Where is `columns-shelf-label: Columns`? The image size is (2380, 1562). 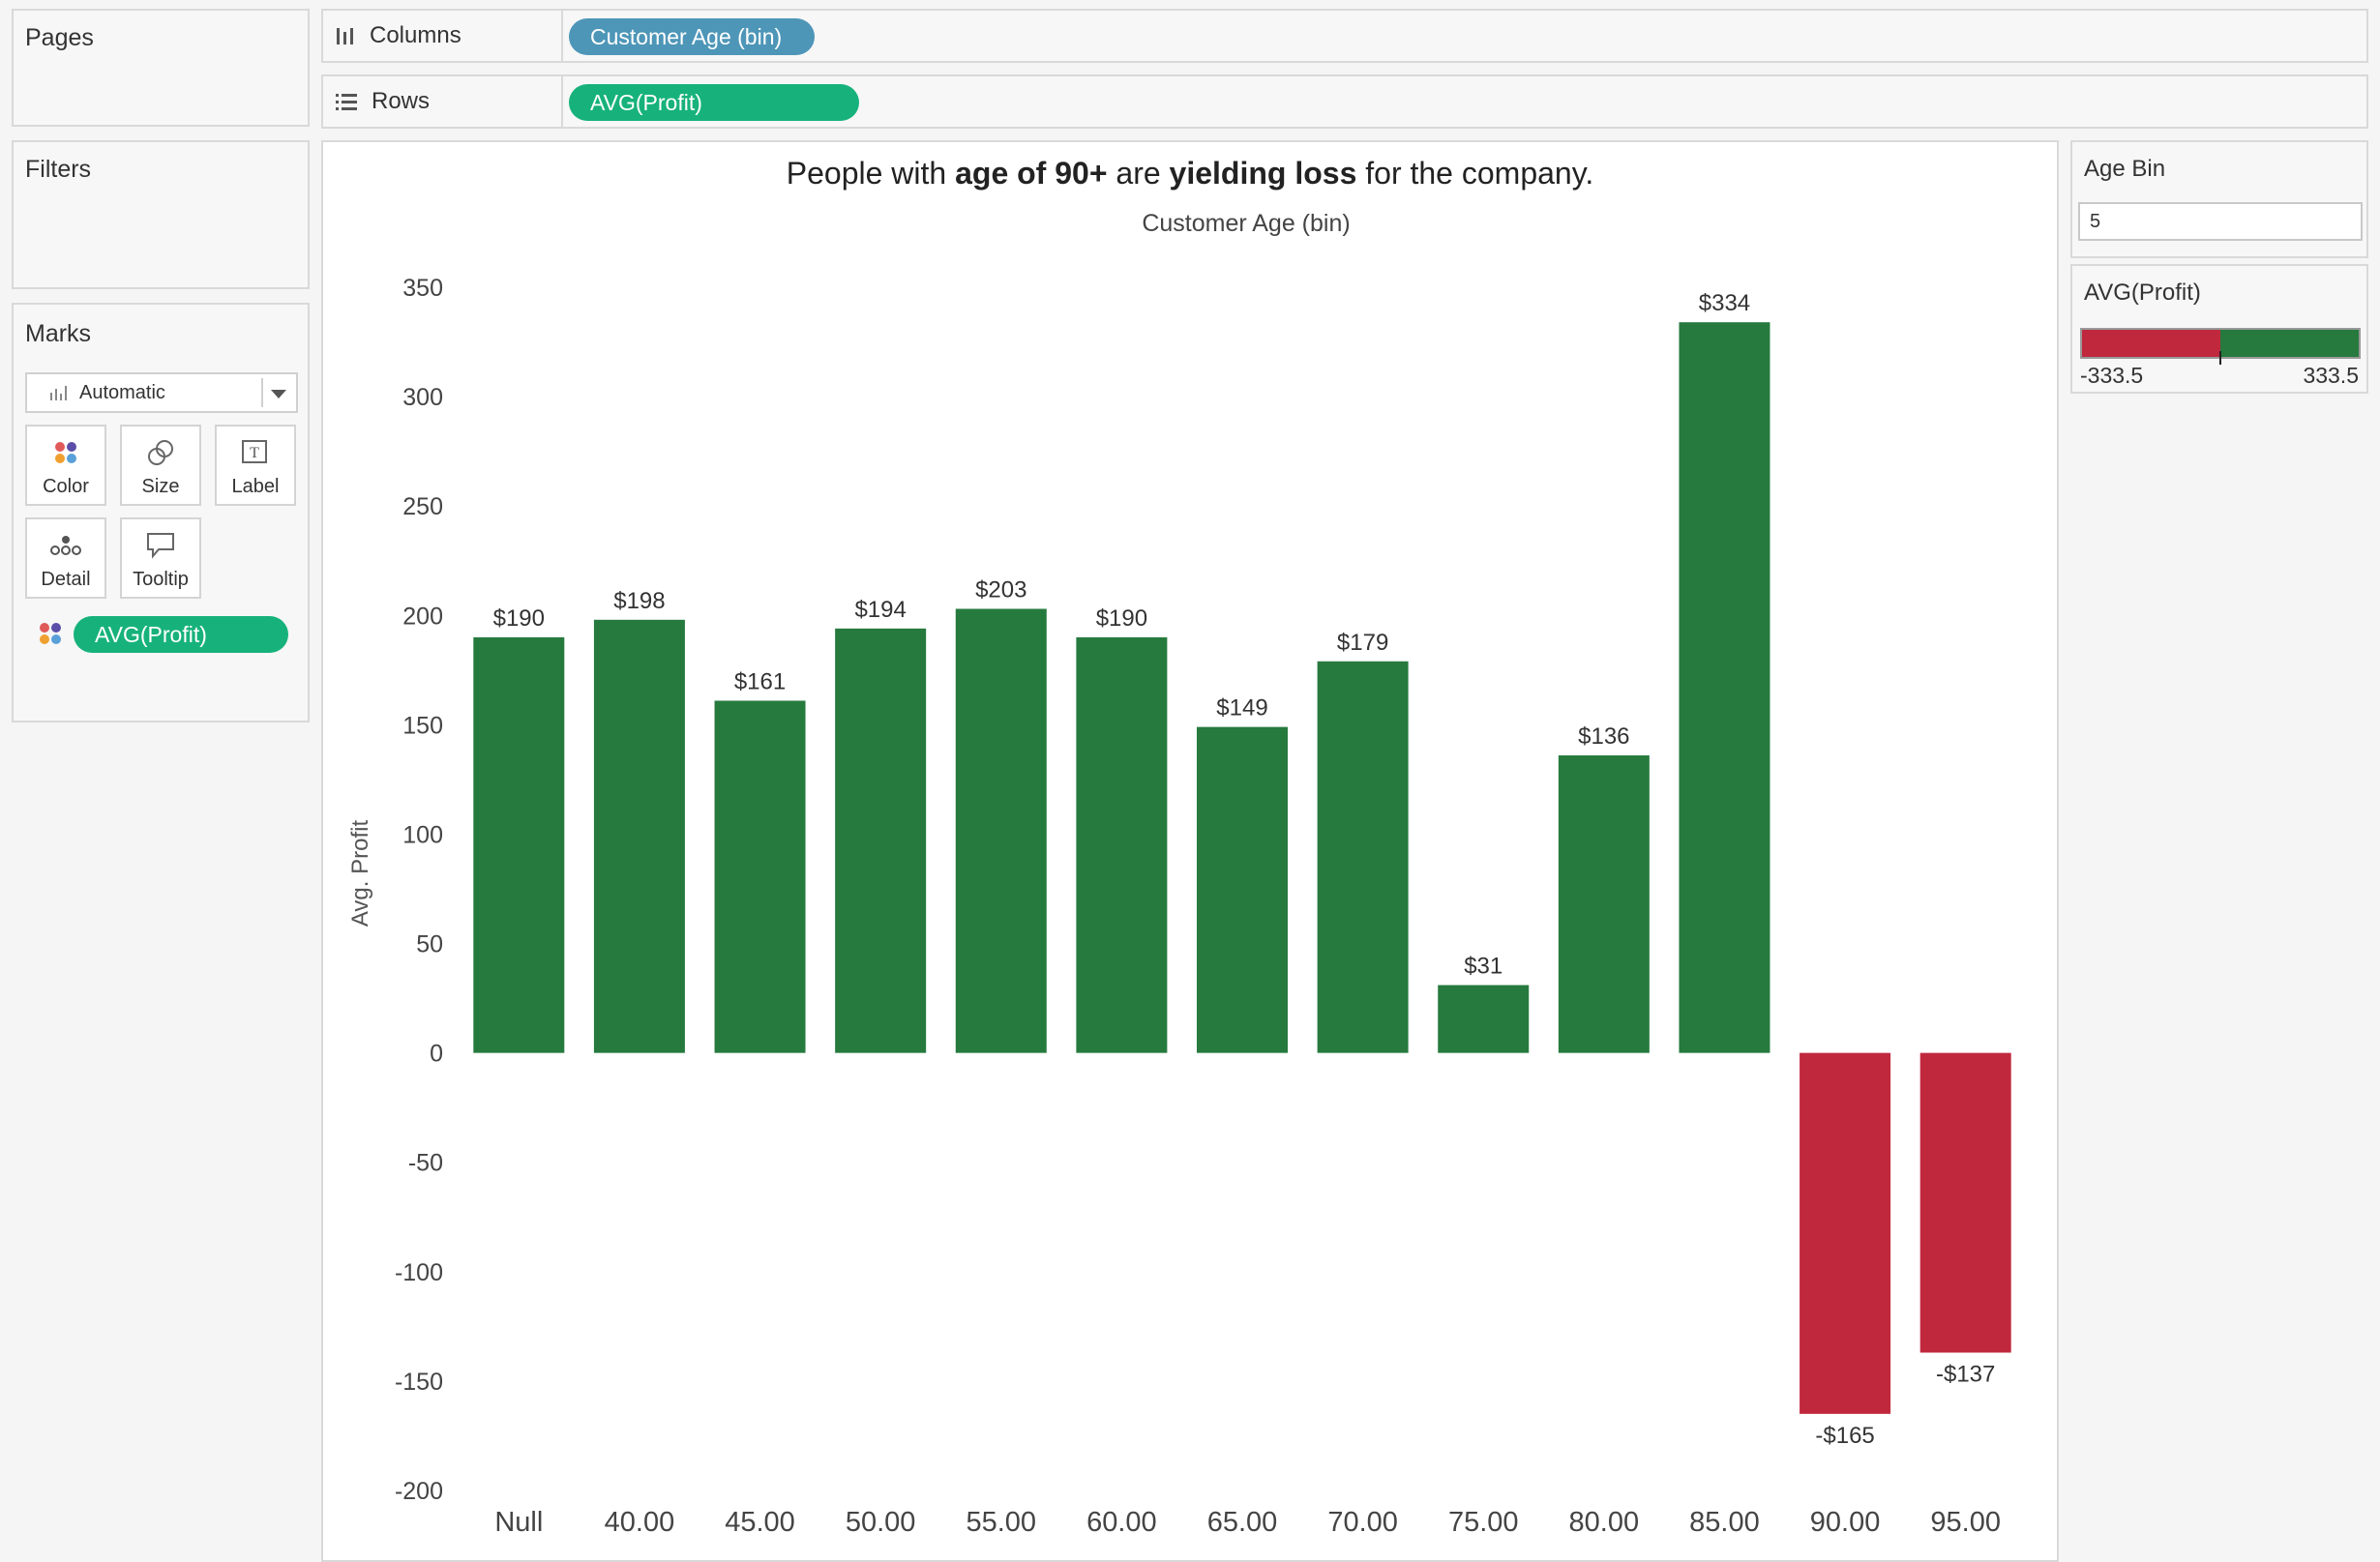
columns-shelf-label: Columns is located at coordinates (443, 36).